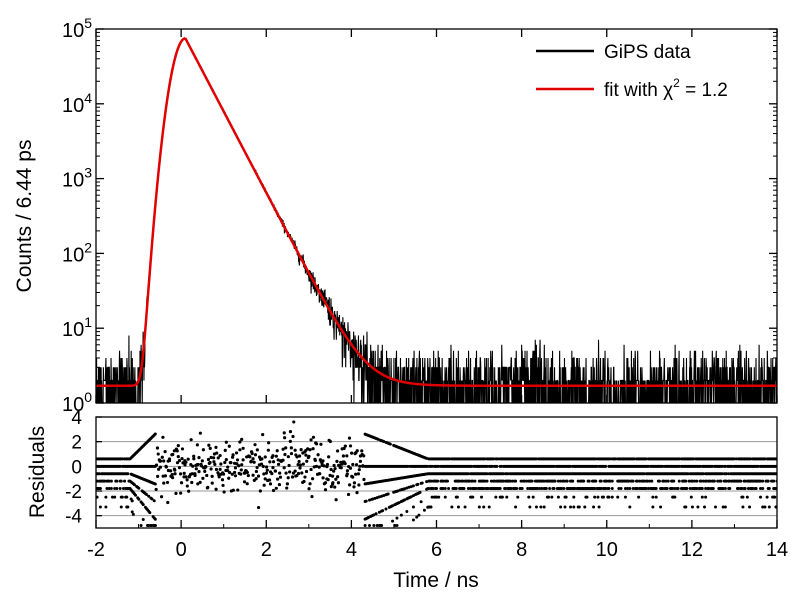 This screenshot has height=602, width=791. I want to click on y-tick-exponent: 0, so click(88, 397).